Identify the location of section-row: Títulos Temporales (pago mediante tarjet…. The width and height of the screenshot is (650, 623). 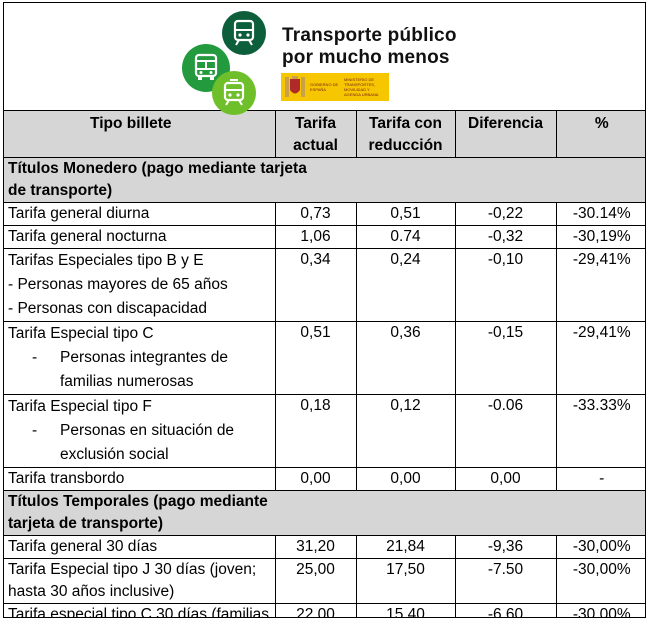
(324, 513).